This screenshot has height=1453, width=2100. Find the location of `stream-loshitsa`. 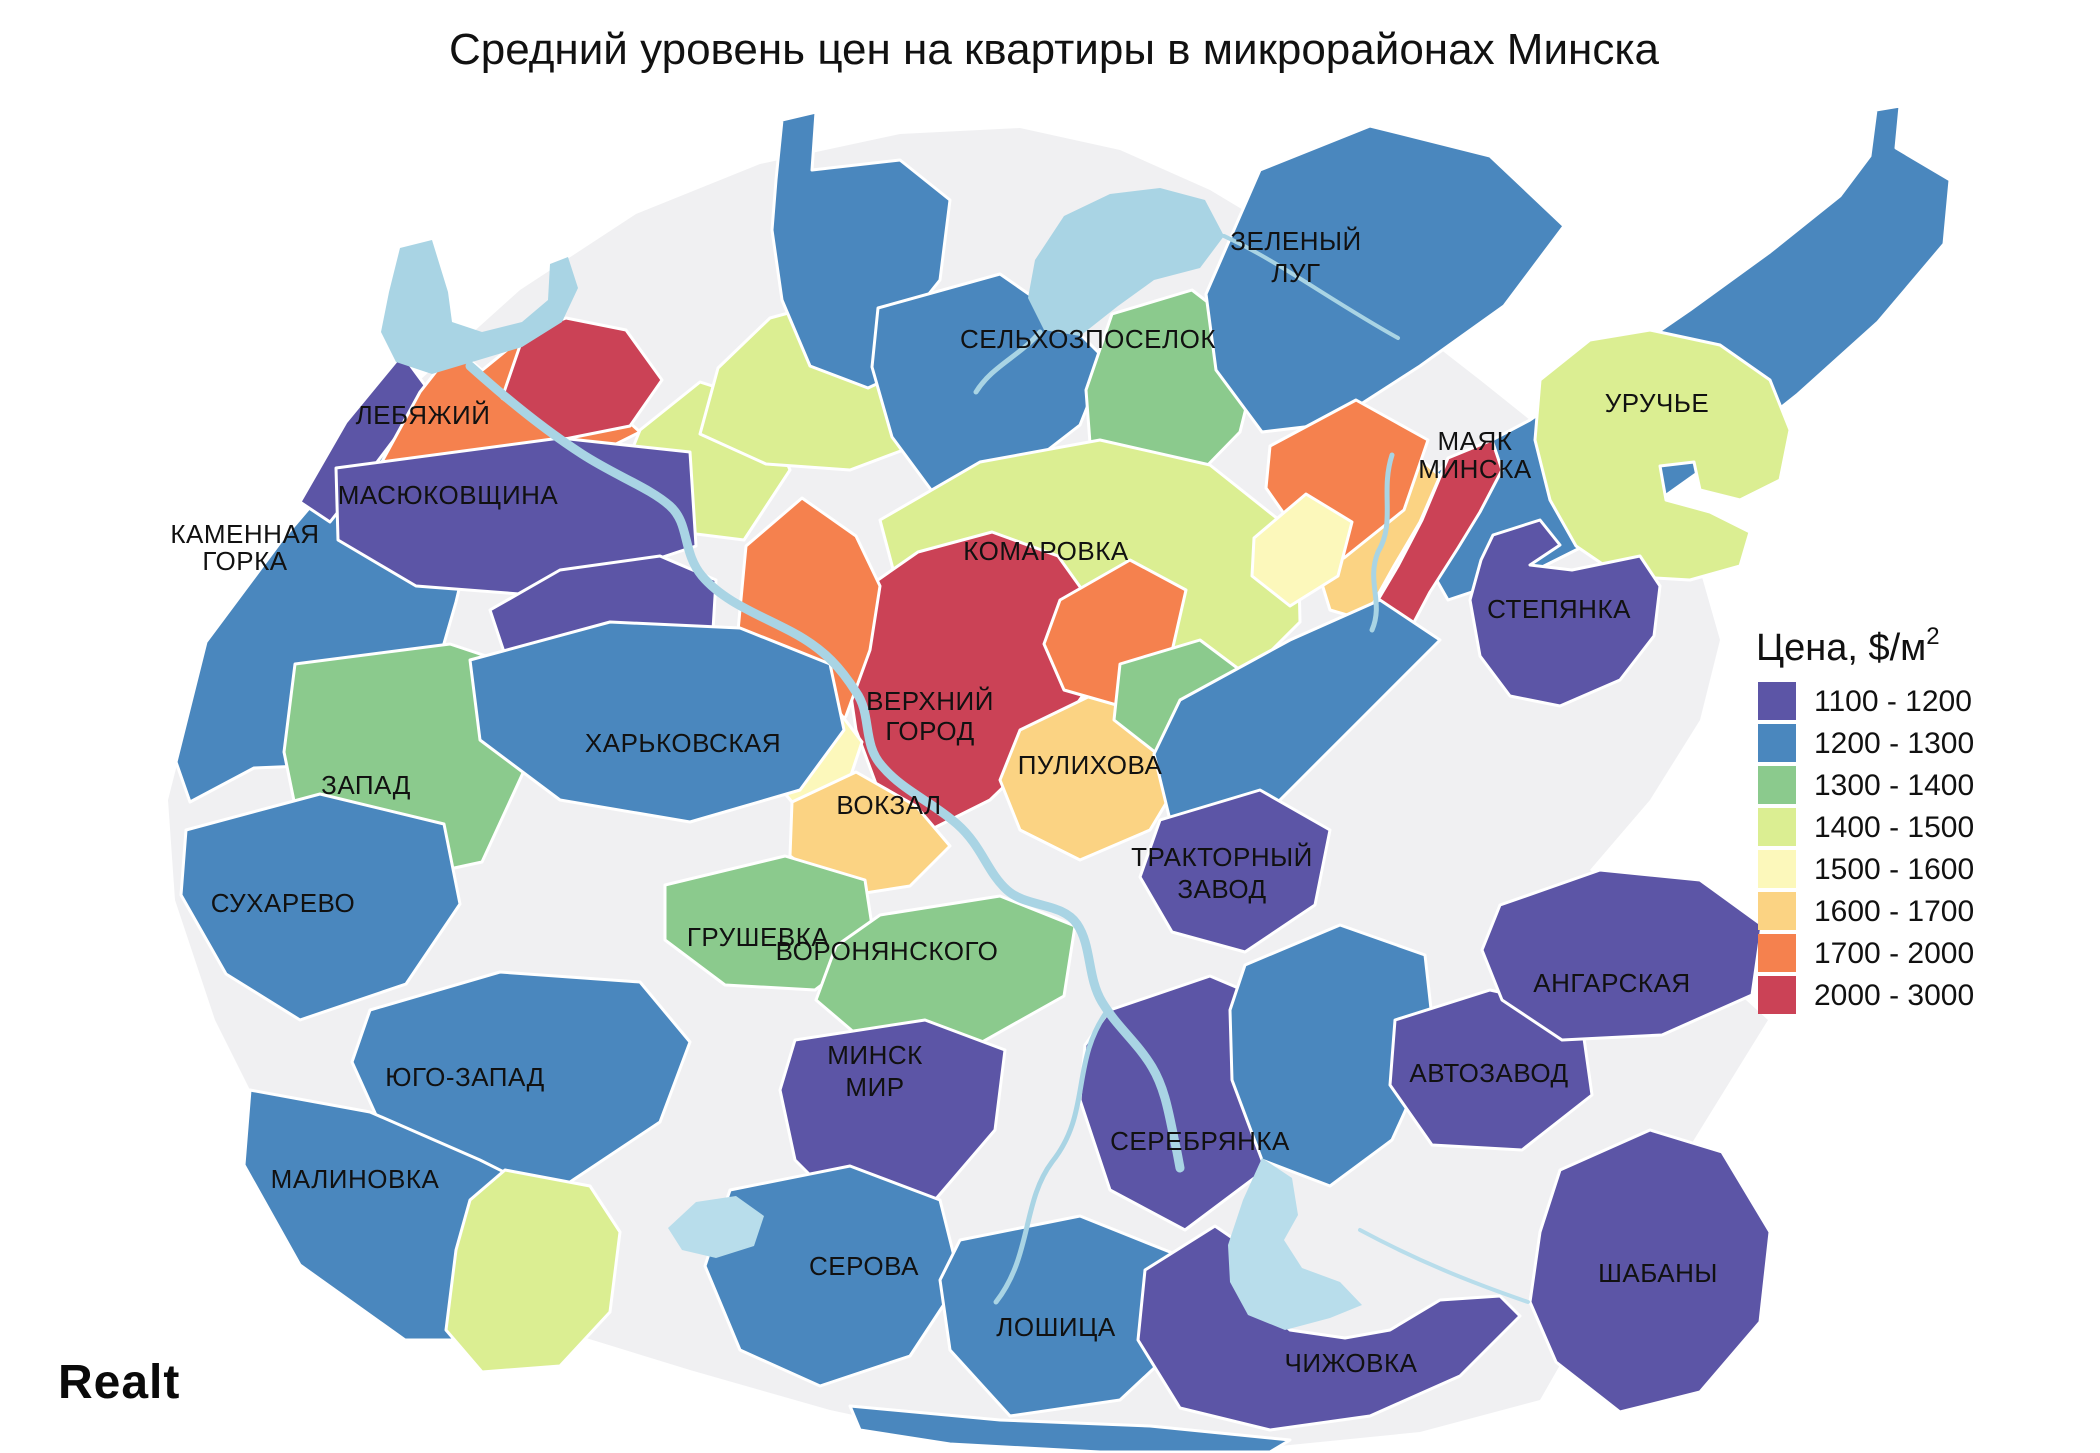

stream-loshitsa is located at coordinates (1052, 1156).